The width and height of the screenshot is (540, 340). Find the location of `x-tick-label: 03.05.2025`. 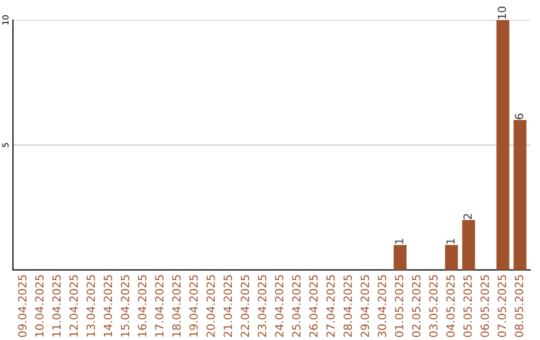

x-tick-label: 03.05.2025 is located at coordinates (433, 306).